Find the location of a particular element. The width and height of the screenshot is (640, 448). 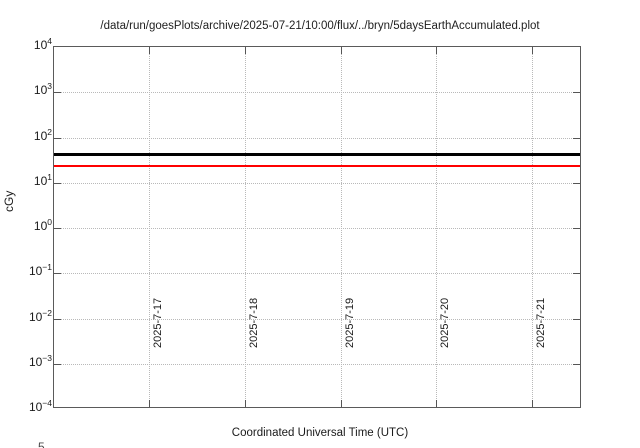

x-axis-tick-label: 2025-7-17 is located at coordinates (158, 322).